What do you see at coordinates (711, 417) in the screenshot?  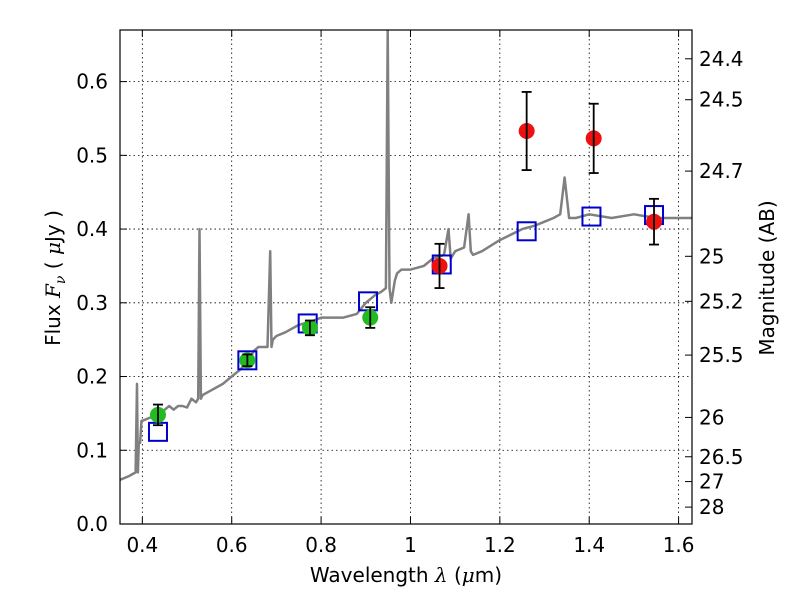 I see `right-tick-label: 26` at bounding box center [711, 417].